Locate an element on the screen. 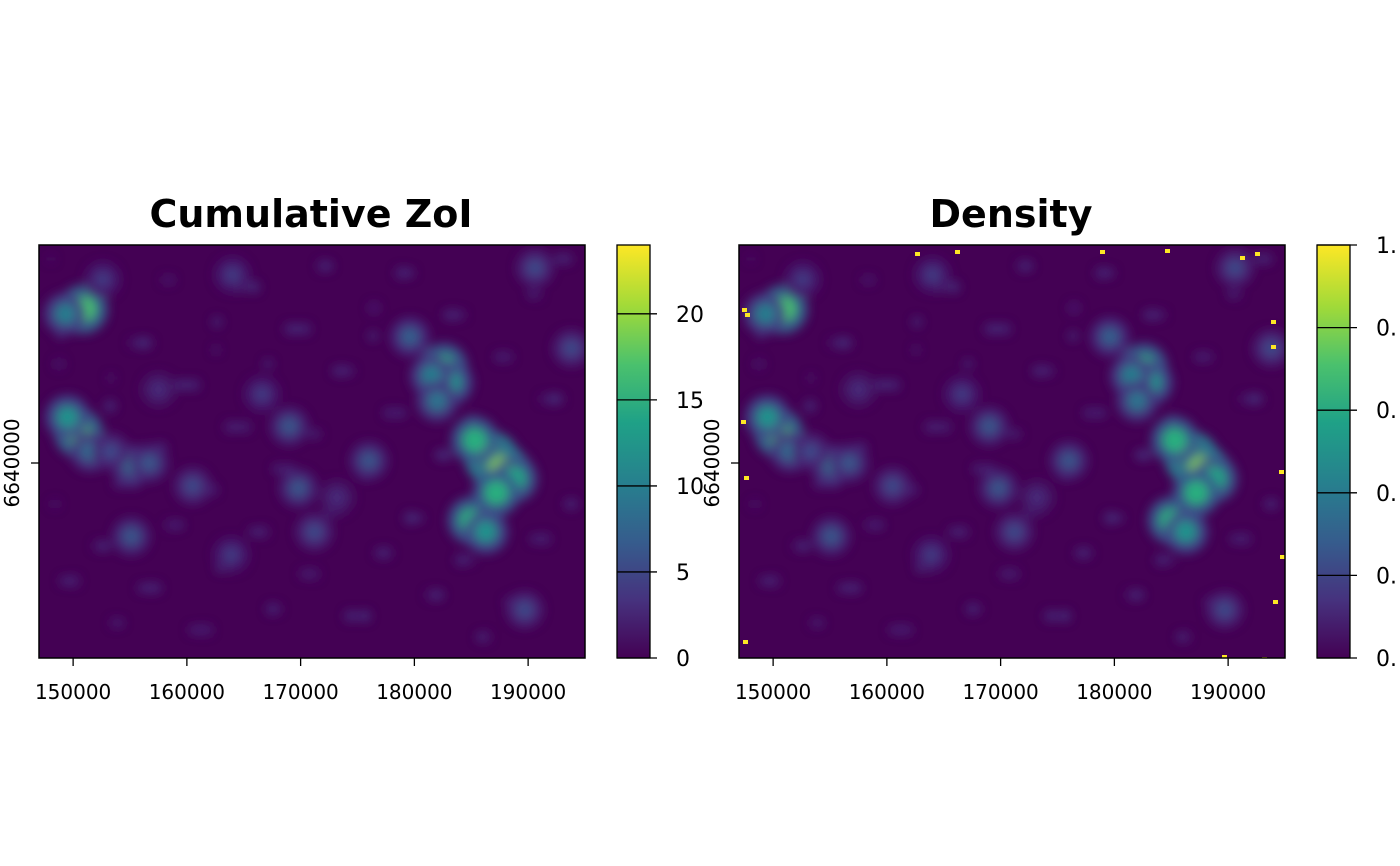  colorbar is located at coordinates (633, 451).